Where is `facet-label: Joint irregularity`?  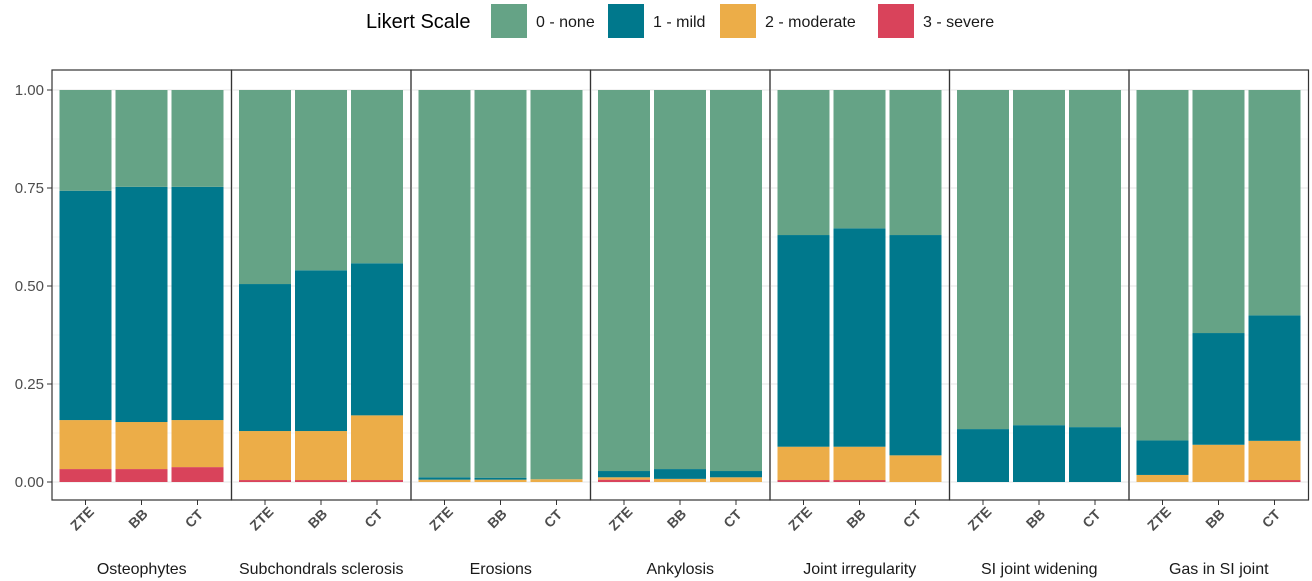
facet-label: Joint irregularity is located at coordinates (859, 569).